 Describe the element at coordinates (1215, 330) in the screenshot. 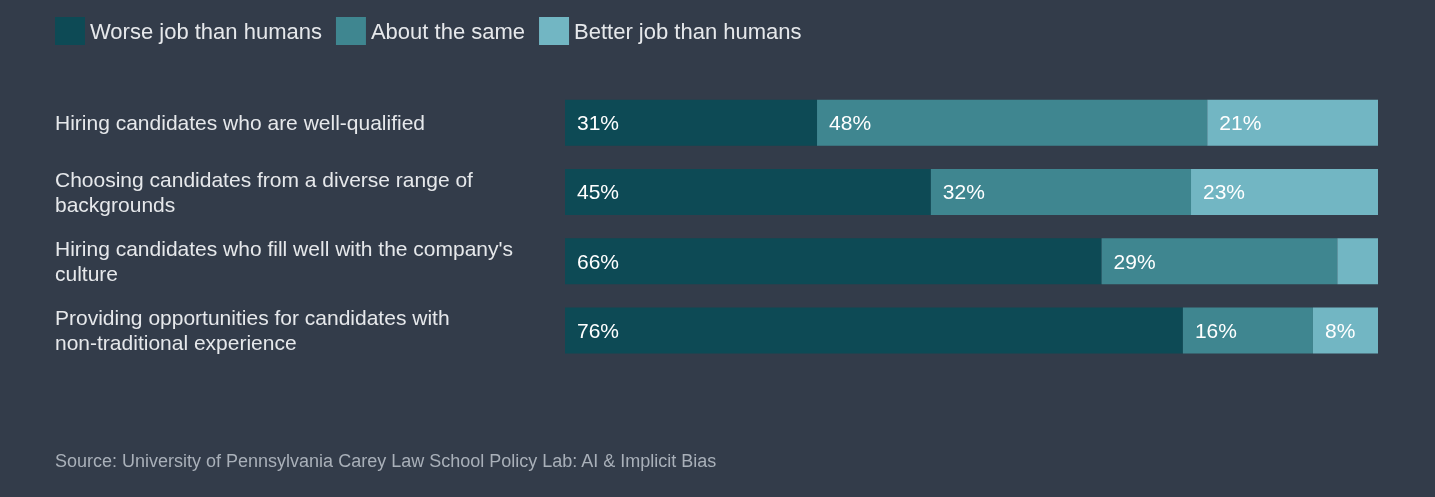

I see `data-label: 16%` at that location.